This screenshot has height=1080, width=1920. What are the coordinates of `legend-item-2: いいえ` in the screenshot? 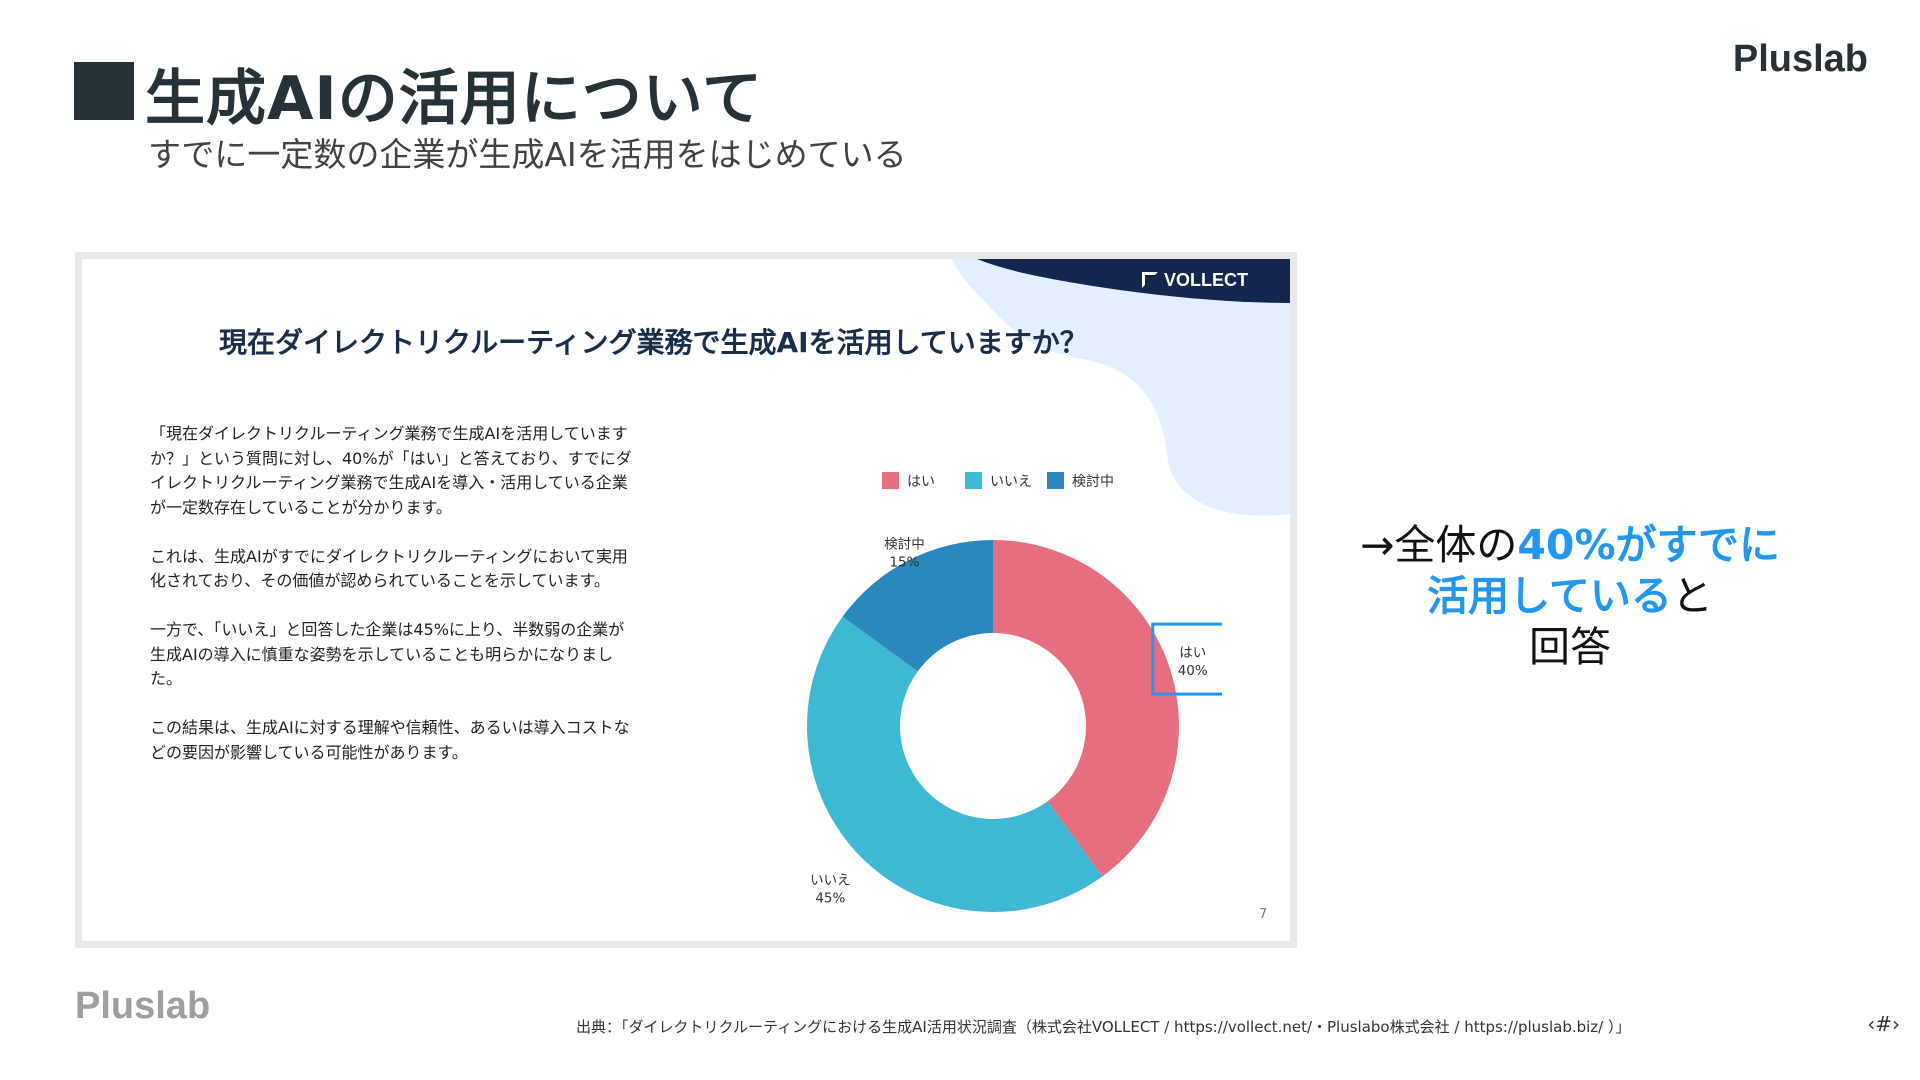 It's located at (998, 481).